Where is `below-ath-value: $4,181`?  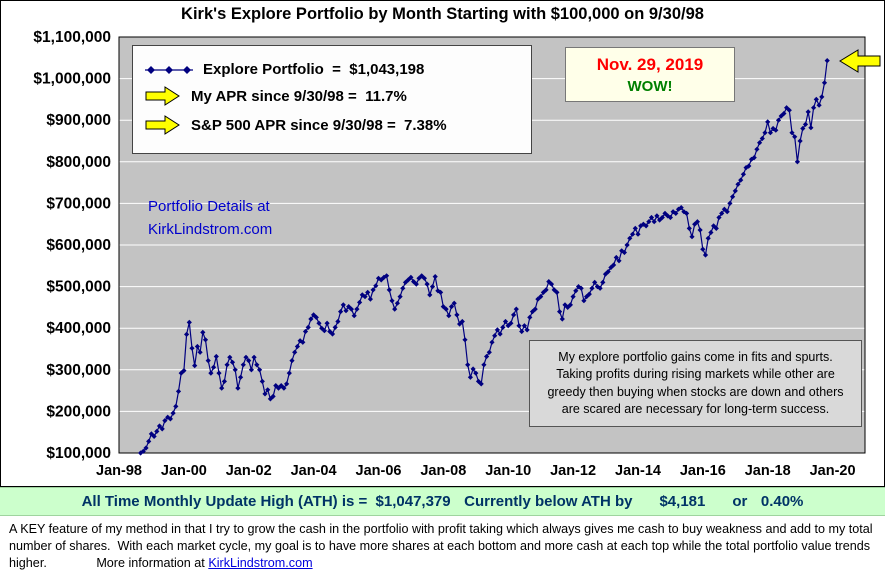
below-ath-value: $4,181 is located at coordinates (682, 501).